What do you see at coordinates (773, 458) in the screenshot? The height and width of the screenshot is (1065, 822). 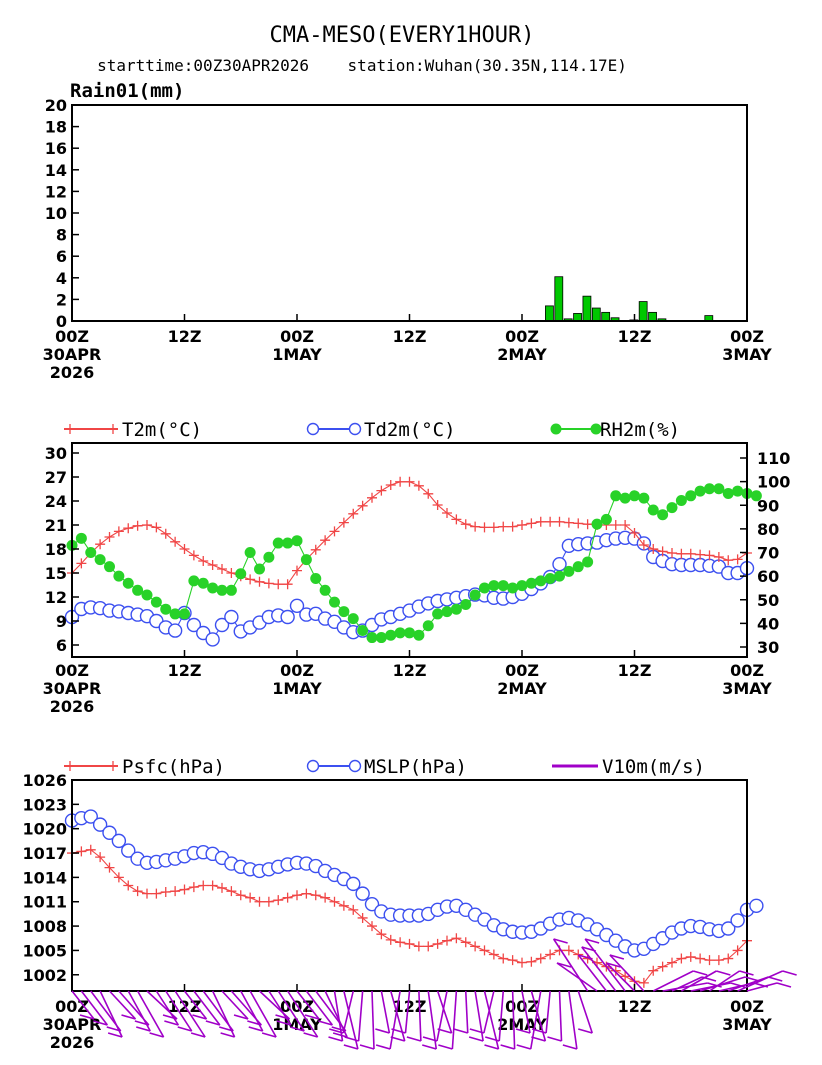 I see `y-tick-label: 110` at bounding box center [773, 458].